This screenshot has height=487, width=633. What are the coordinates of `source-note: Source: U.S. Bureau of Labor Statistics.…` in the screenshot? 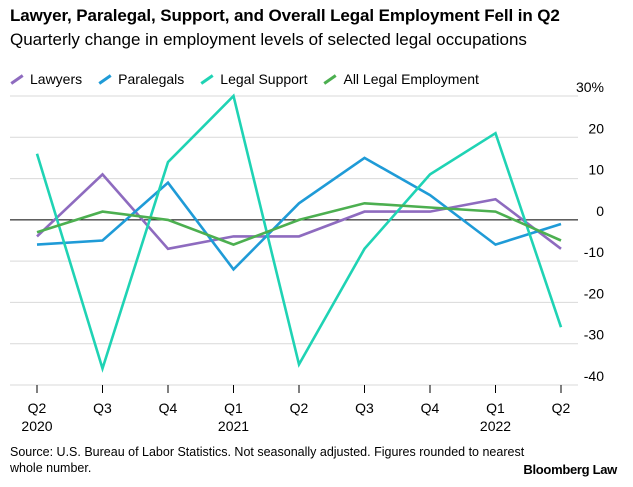 It's located at (267, 460).